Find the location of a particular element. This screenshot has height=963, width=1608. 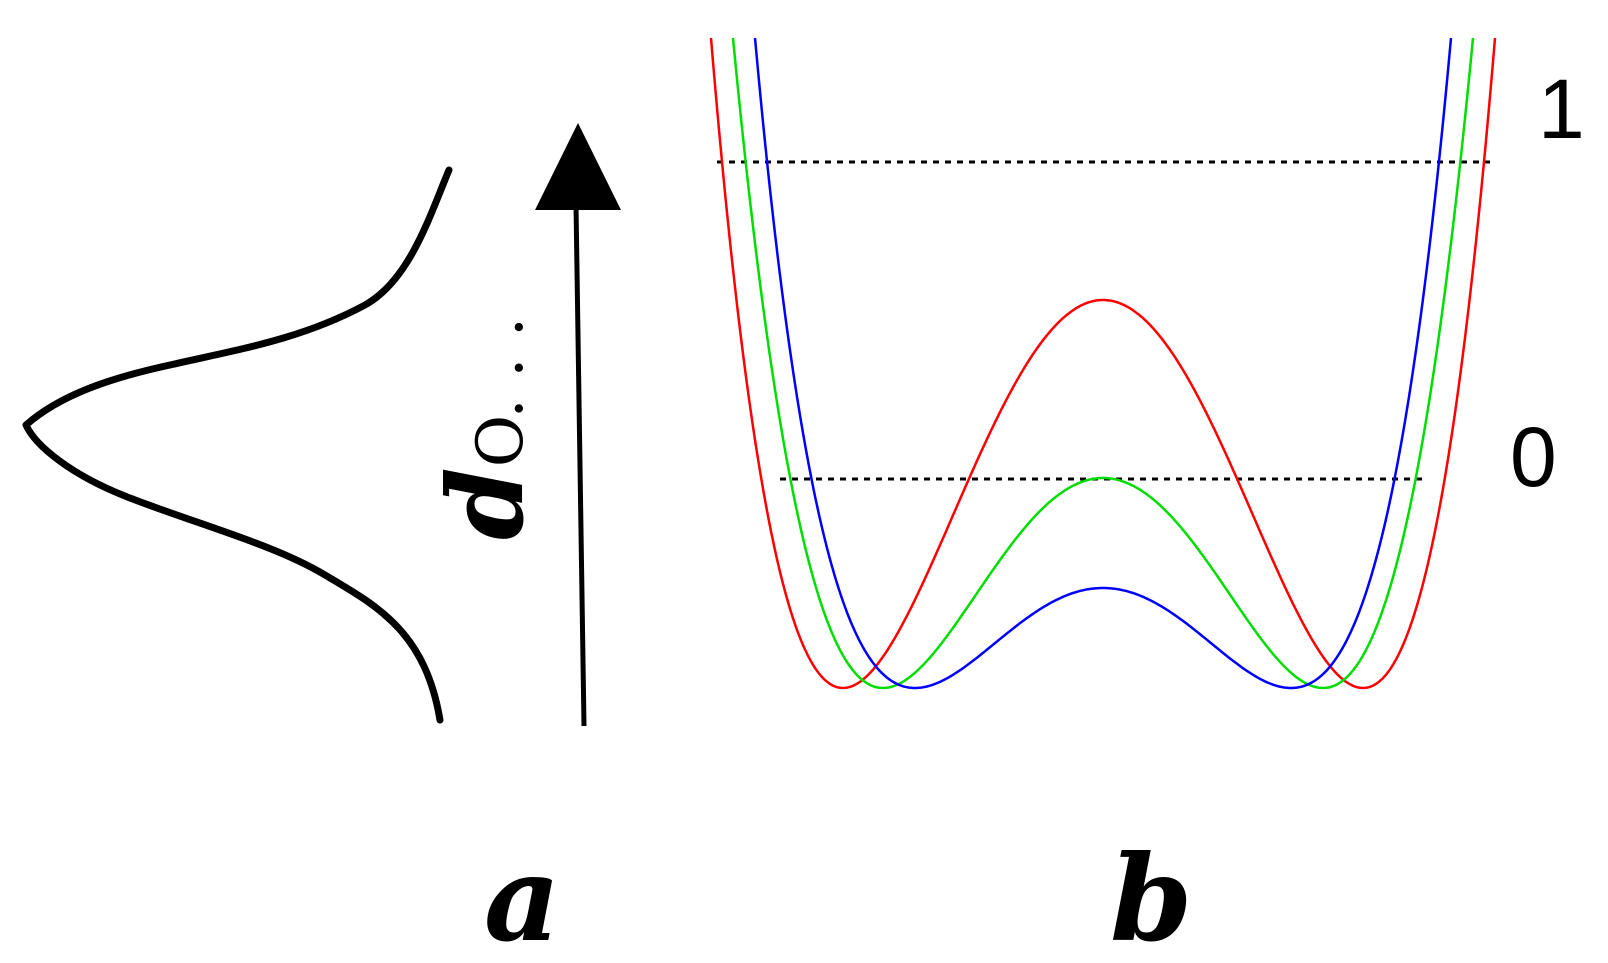

level-label-0: 0 is located at coordinates (1533, 457).